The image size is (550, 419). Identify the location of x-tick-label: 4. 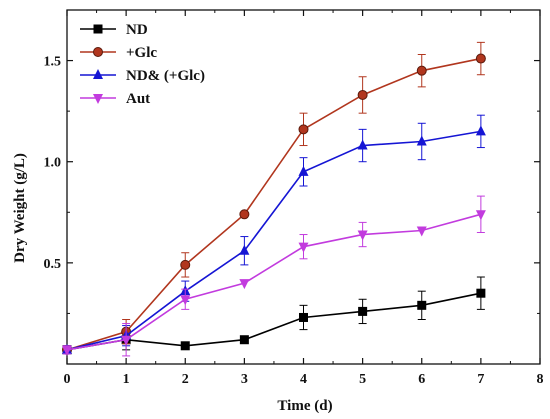
(303, 379).